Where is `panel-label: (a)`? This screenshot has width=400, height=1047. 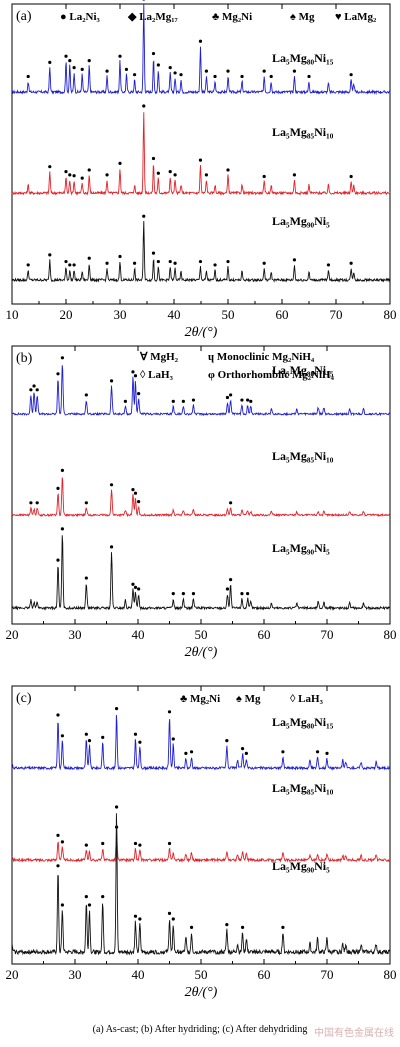
panel-label: (a) is located at coordinates (24, 16).